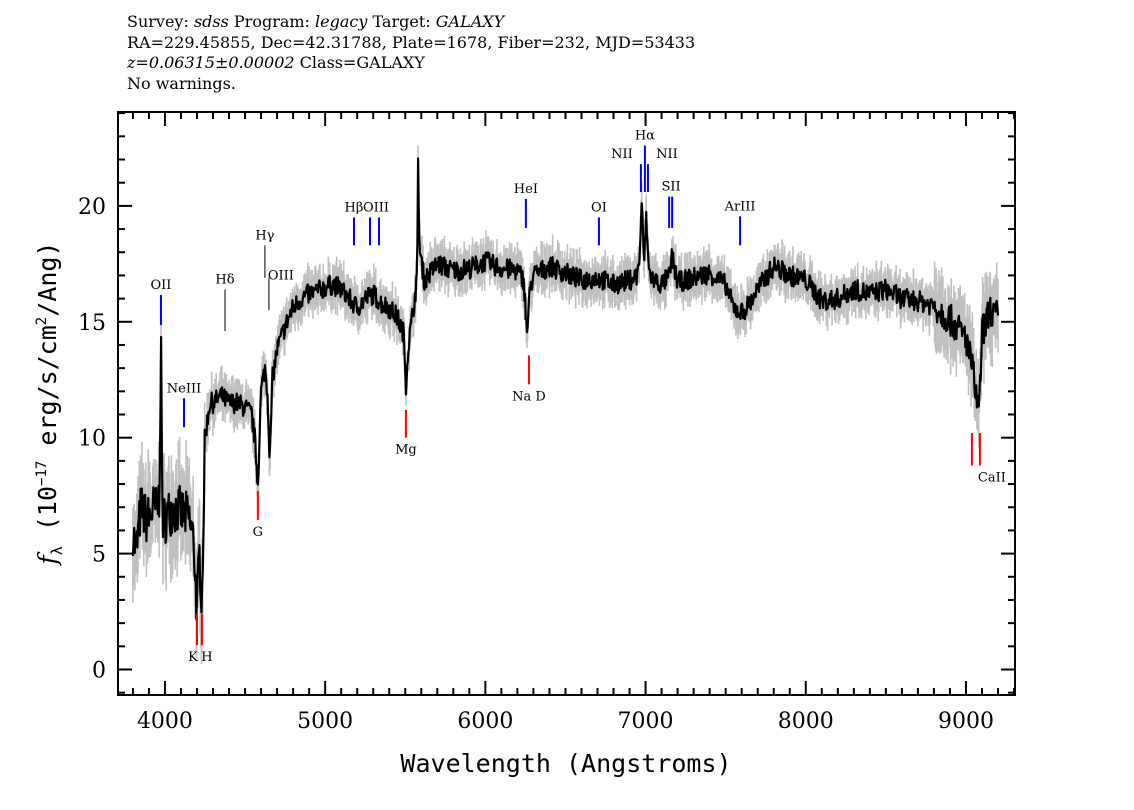 This screenshot has width=1134, height=810. I want to click on y-tick-label: 10, so click(92, 439).